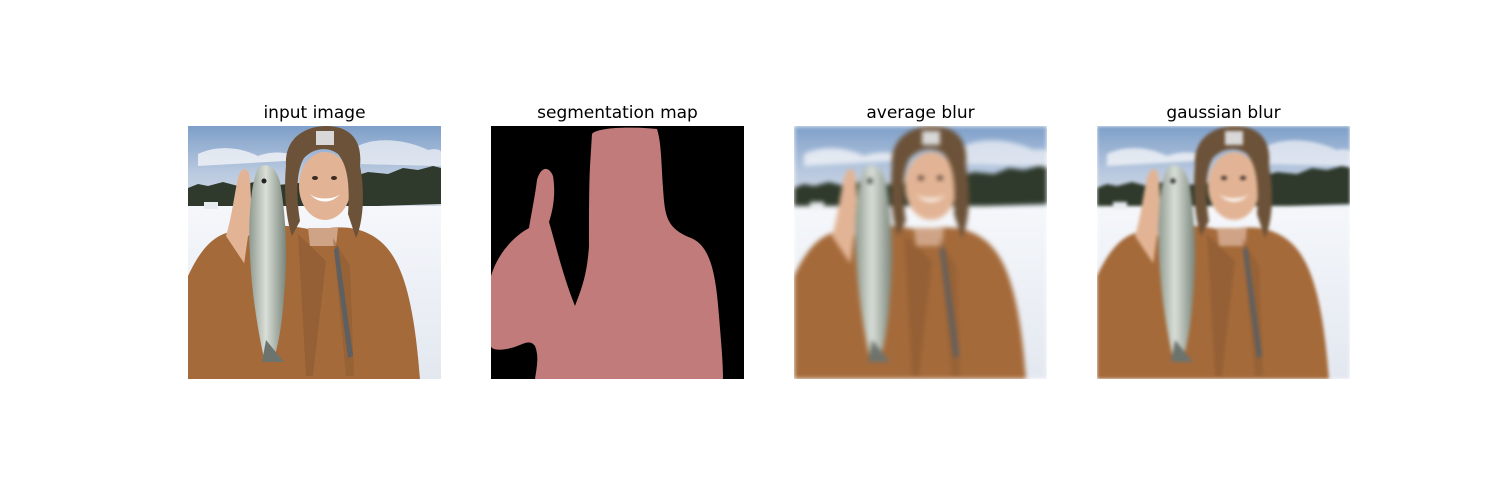 The width and height of the screenshot is (1500, 500). I want to click on average-blur-image, so click(920, 252).